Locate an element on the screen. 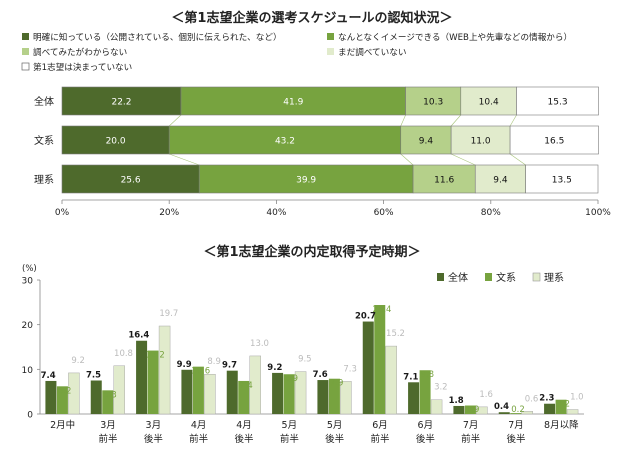 Image resolution: width=624 pixels, height=455 pixels. bar-value-label: 0.6 is located at coordinates (532, 399).